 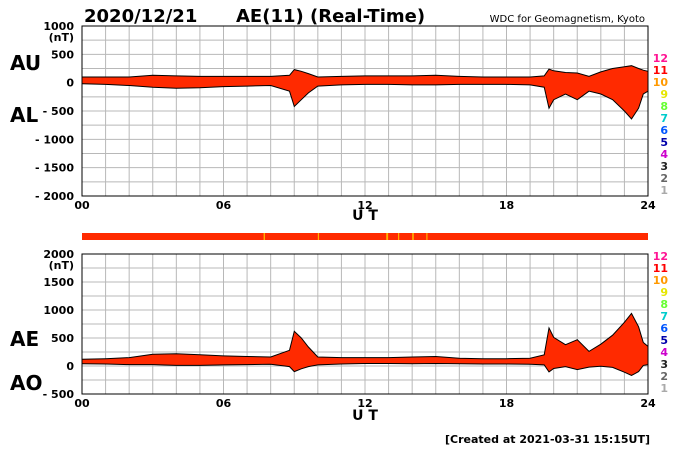 I want to click on au-al-x-tick-label: 18, so click(x=506, y=205).